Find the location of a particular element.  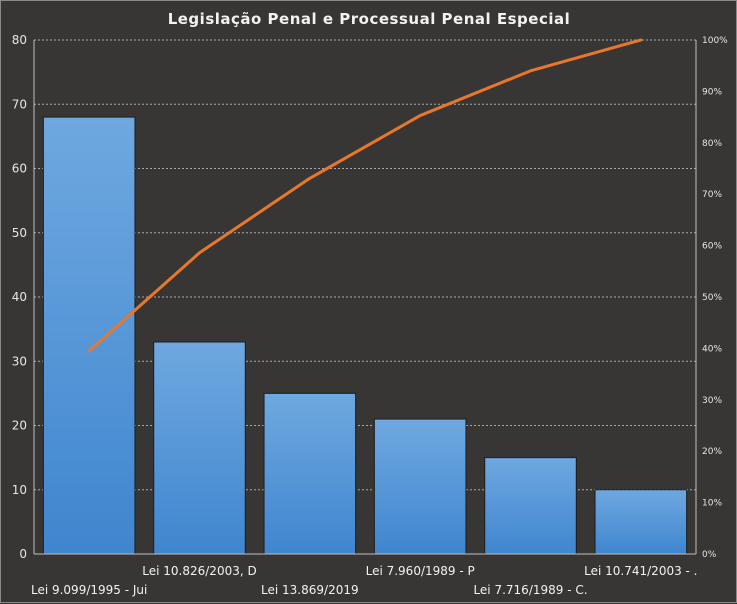

y-tick-label: 70 is located at coordinates (19, 104).